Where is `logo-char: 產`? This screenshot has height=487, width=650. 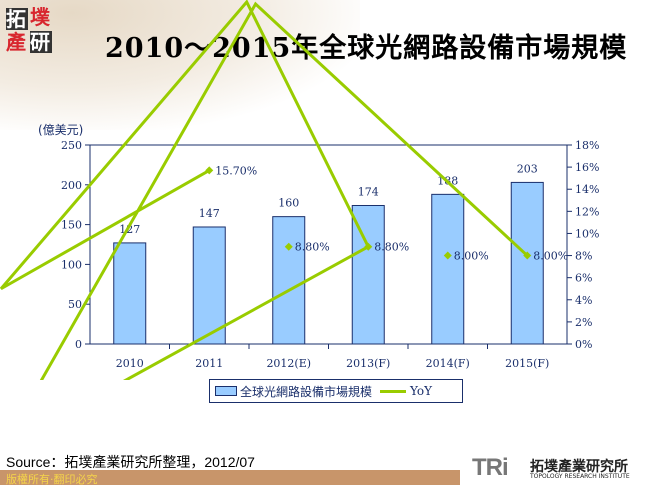 logo-char: 產 is located at coordinates (16, 42).